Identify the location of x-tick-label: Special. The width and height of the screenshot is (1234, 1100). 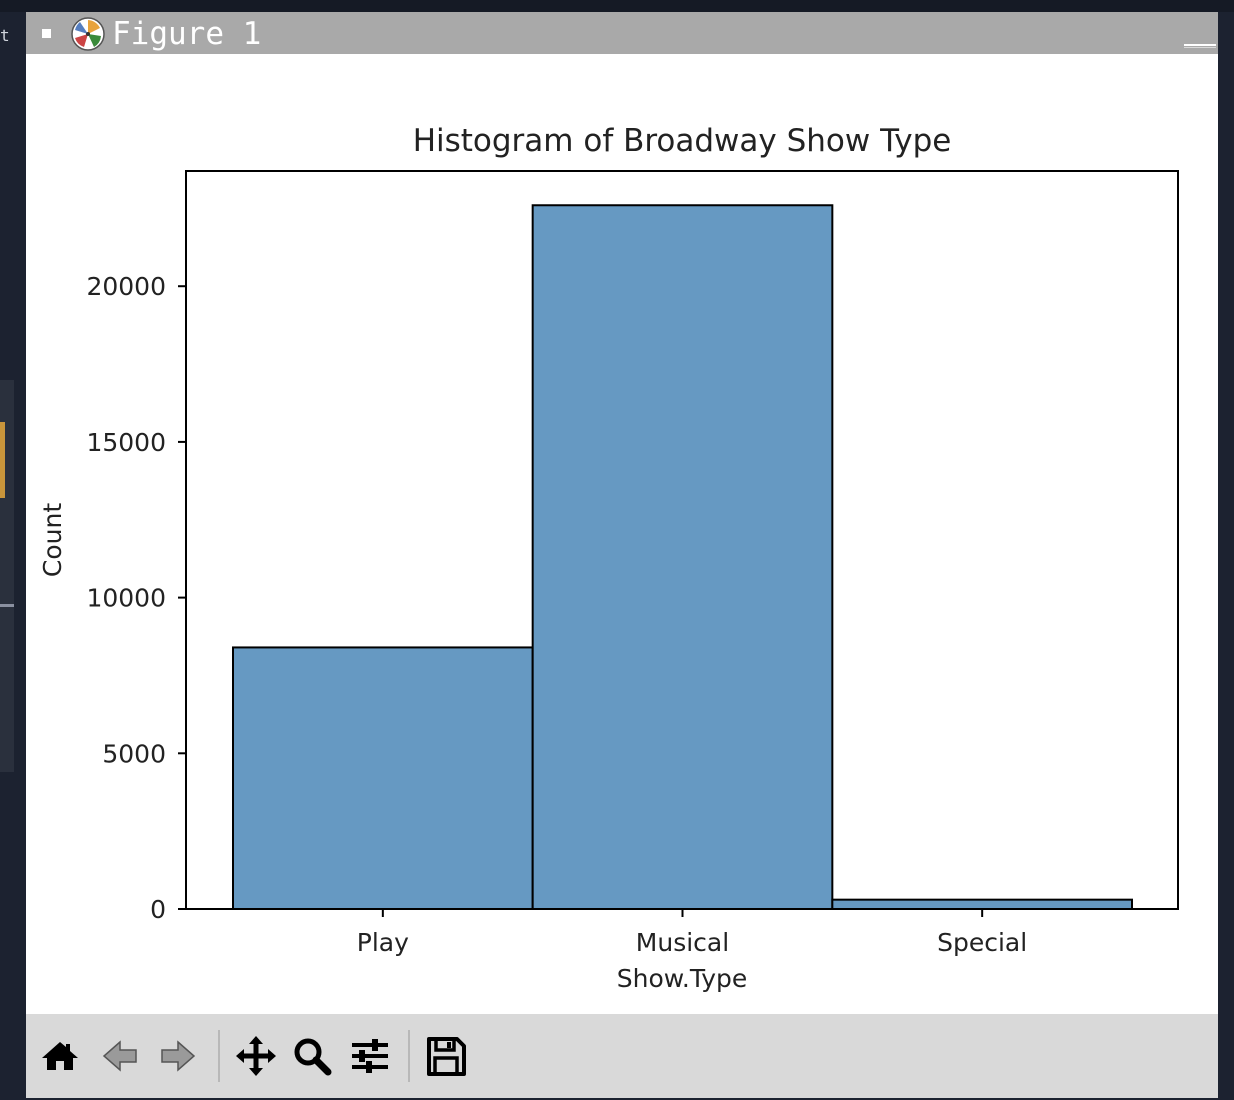
(982, 942).